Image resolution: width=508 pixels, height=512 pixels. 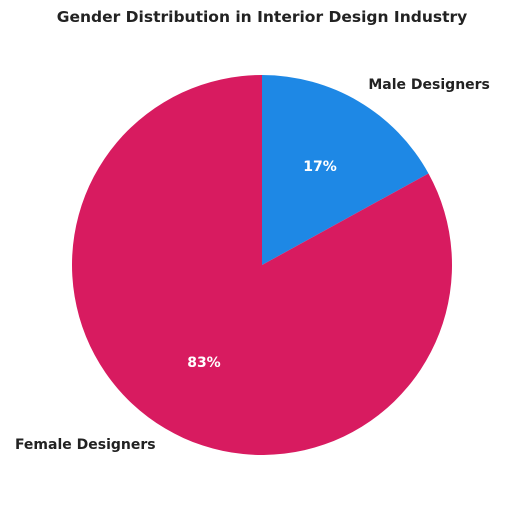 What do you see at coordinates (429, 85) in the screenshot?
I see `slice-category-label: Male Designers` at bounding box center [429, 85].